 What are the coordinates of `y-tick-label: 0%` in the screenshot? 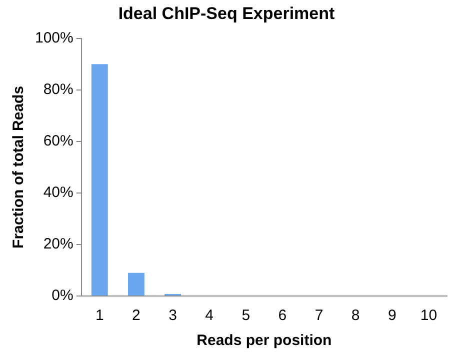 It's located at (63, 295).